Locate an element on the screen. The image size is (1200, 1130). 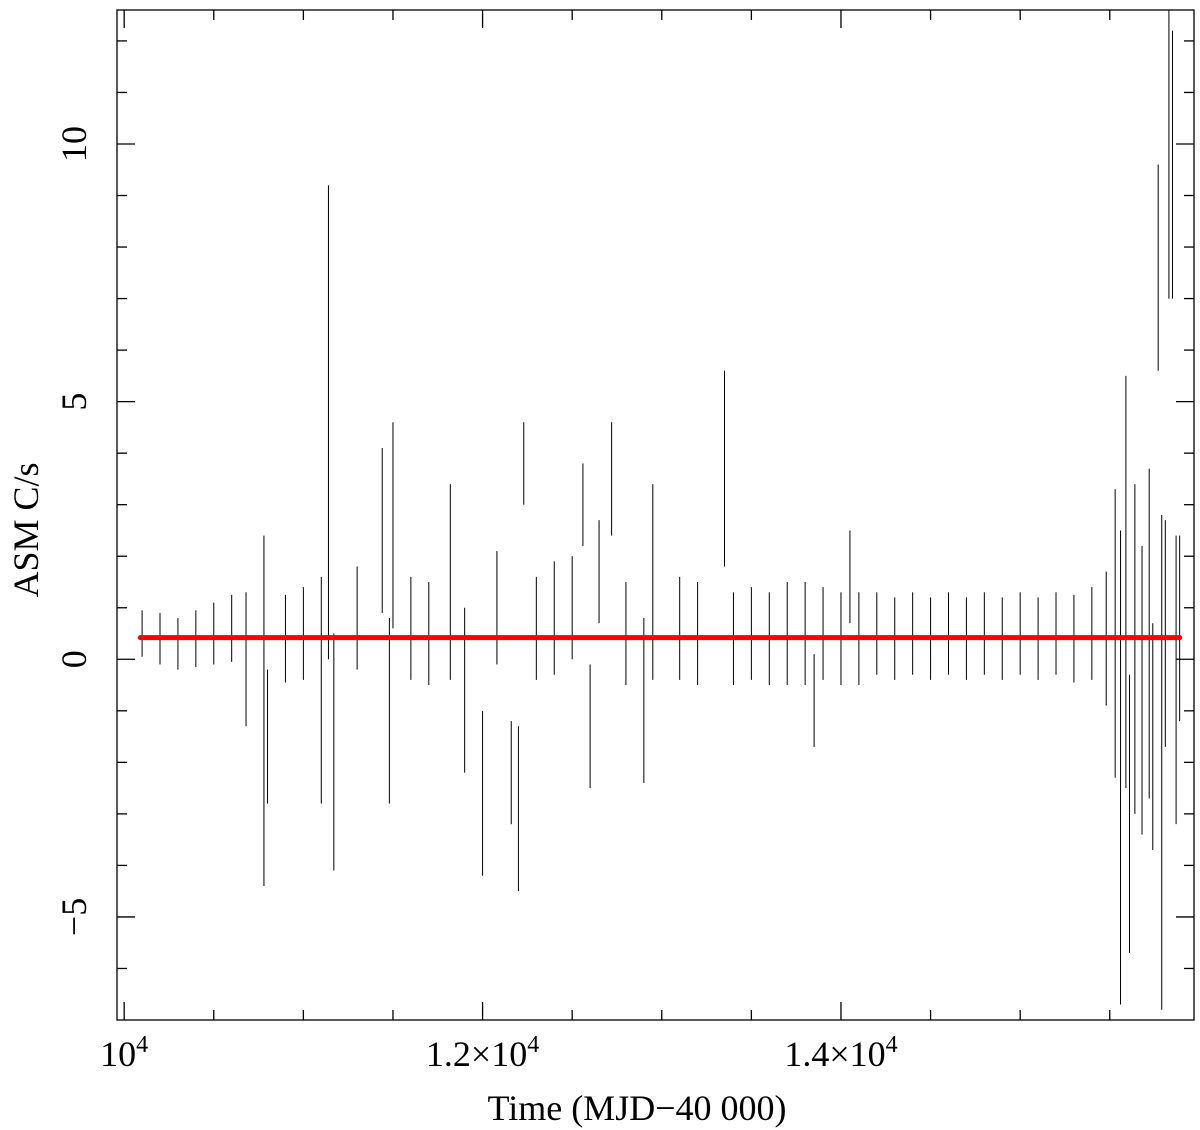
y-tick-label-2: 5 is located at coordinates (74, 402).